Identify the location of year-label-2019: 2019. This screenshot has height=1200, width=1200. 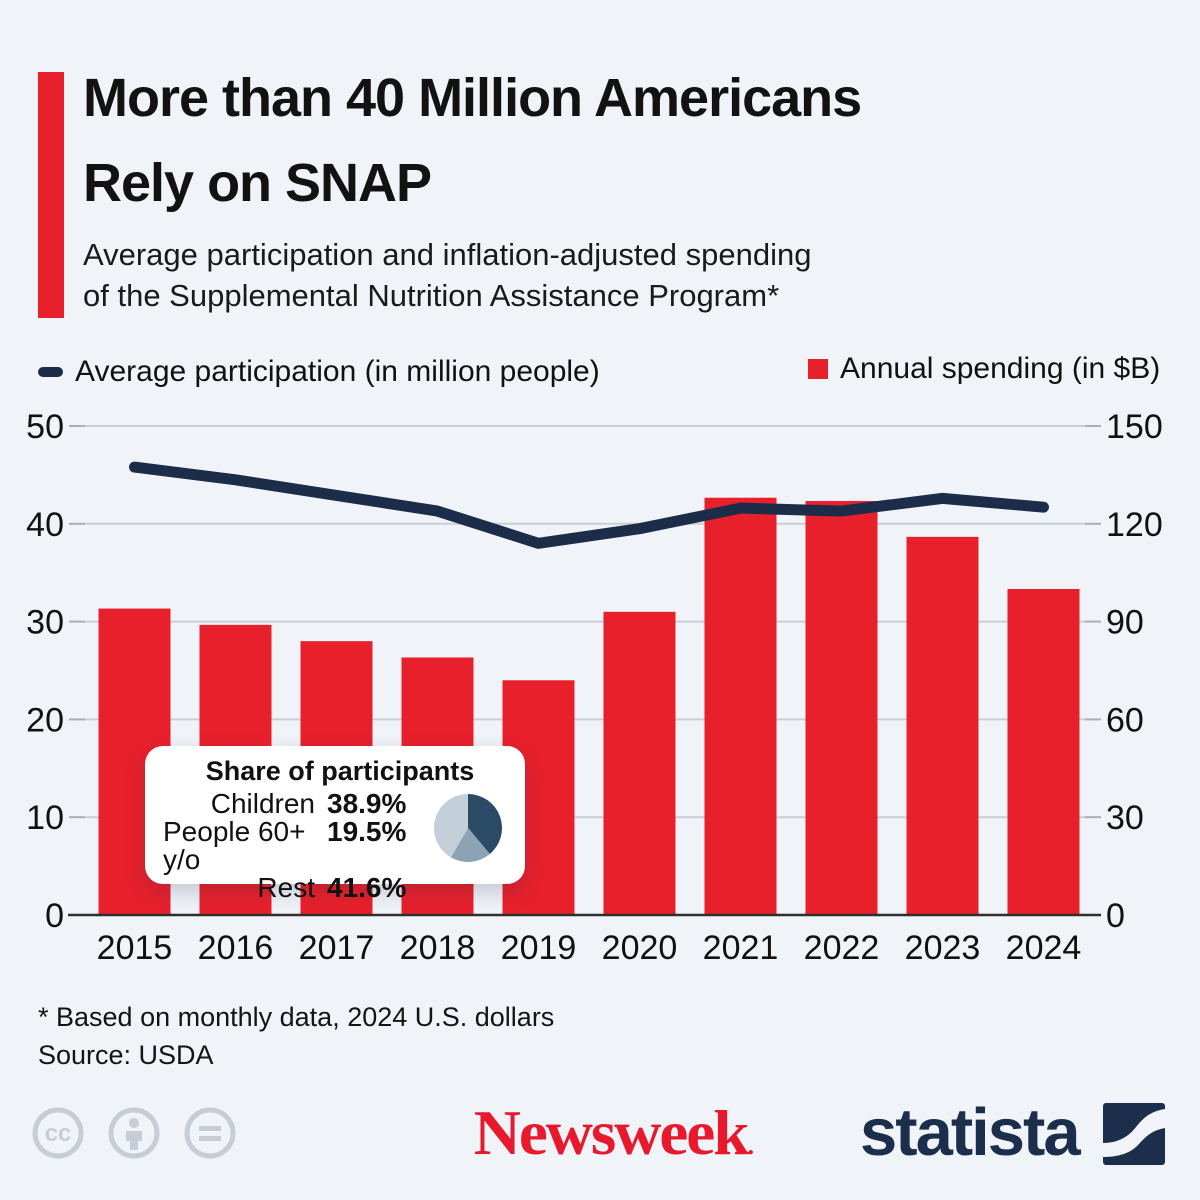
(539, 948).